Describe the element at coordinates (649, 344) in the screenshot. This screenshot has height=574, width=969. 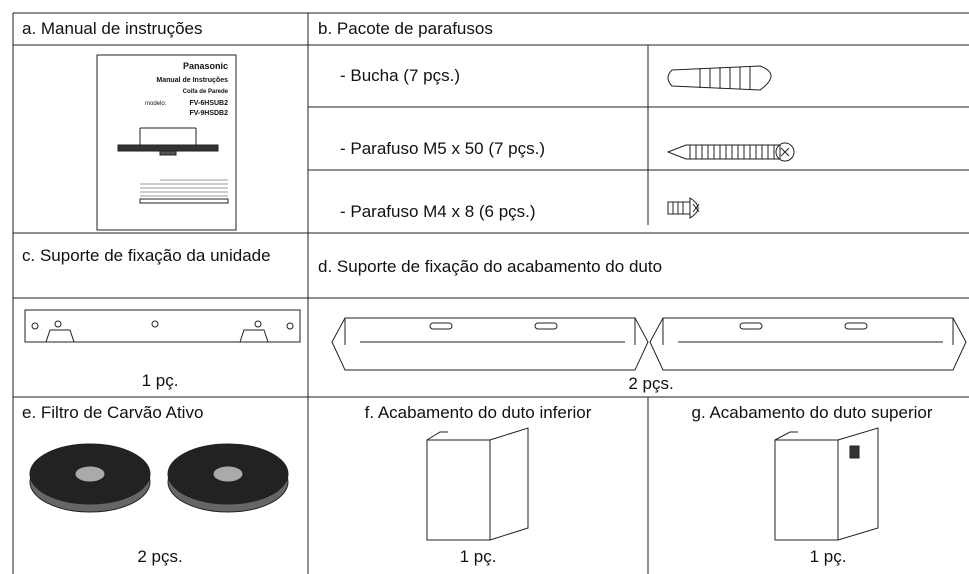
I see `duct-brackets` at that location.